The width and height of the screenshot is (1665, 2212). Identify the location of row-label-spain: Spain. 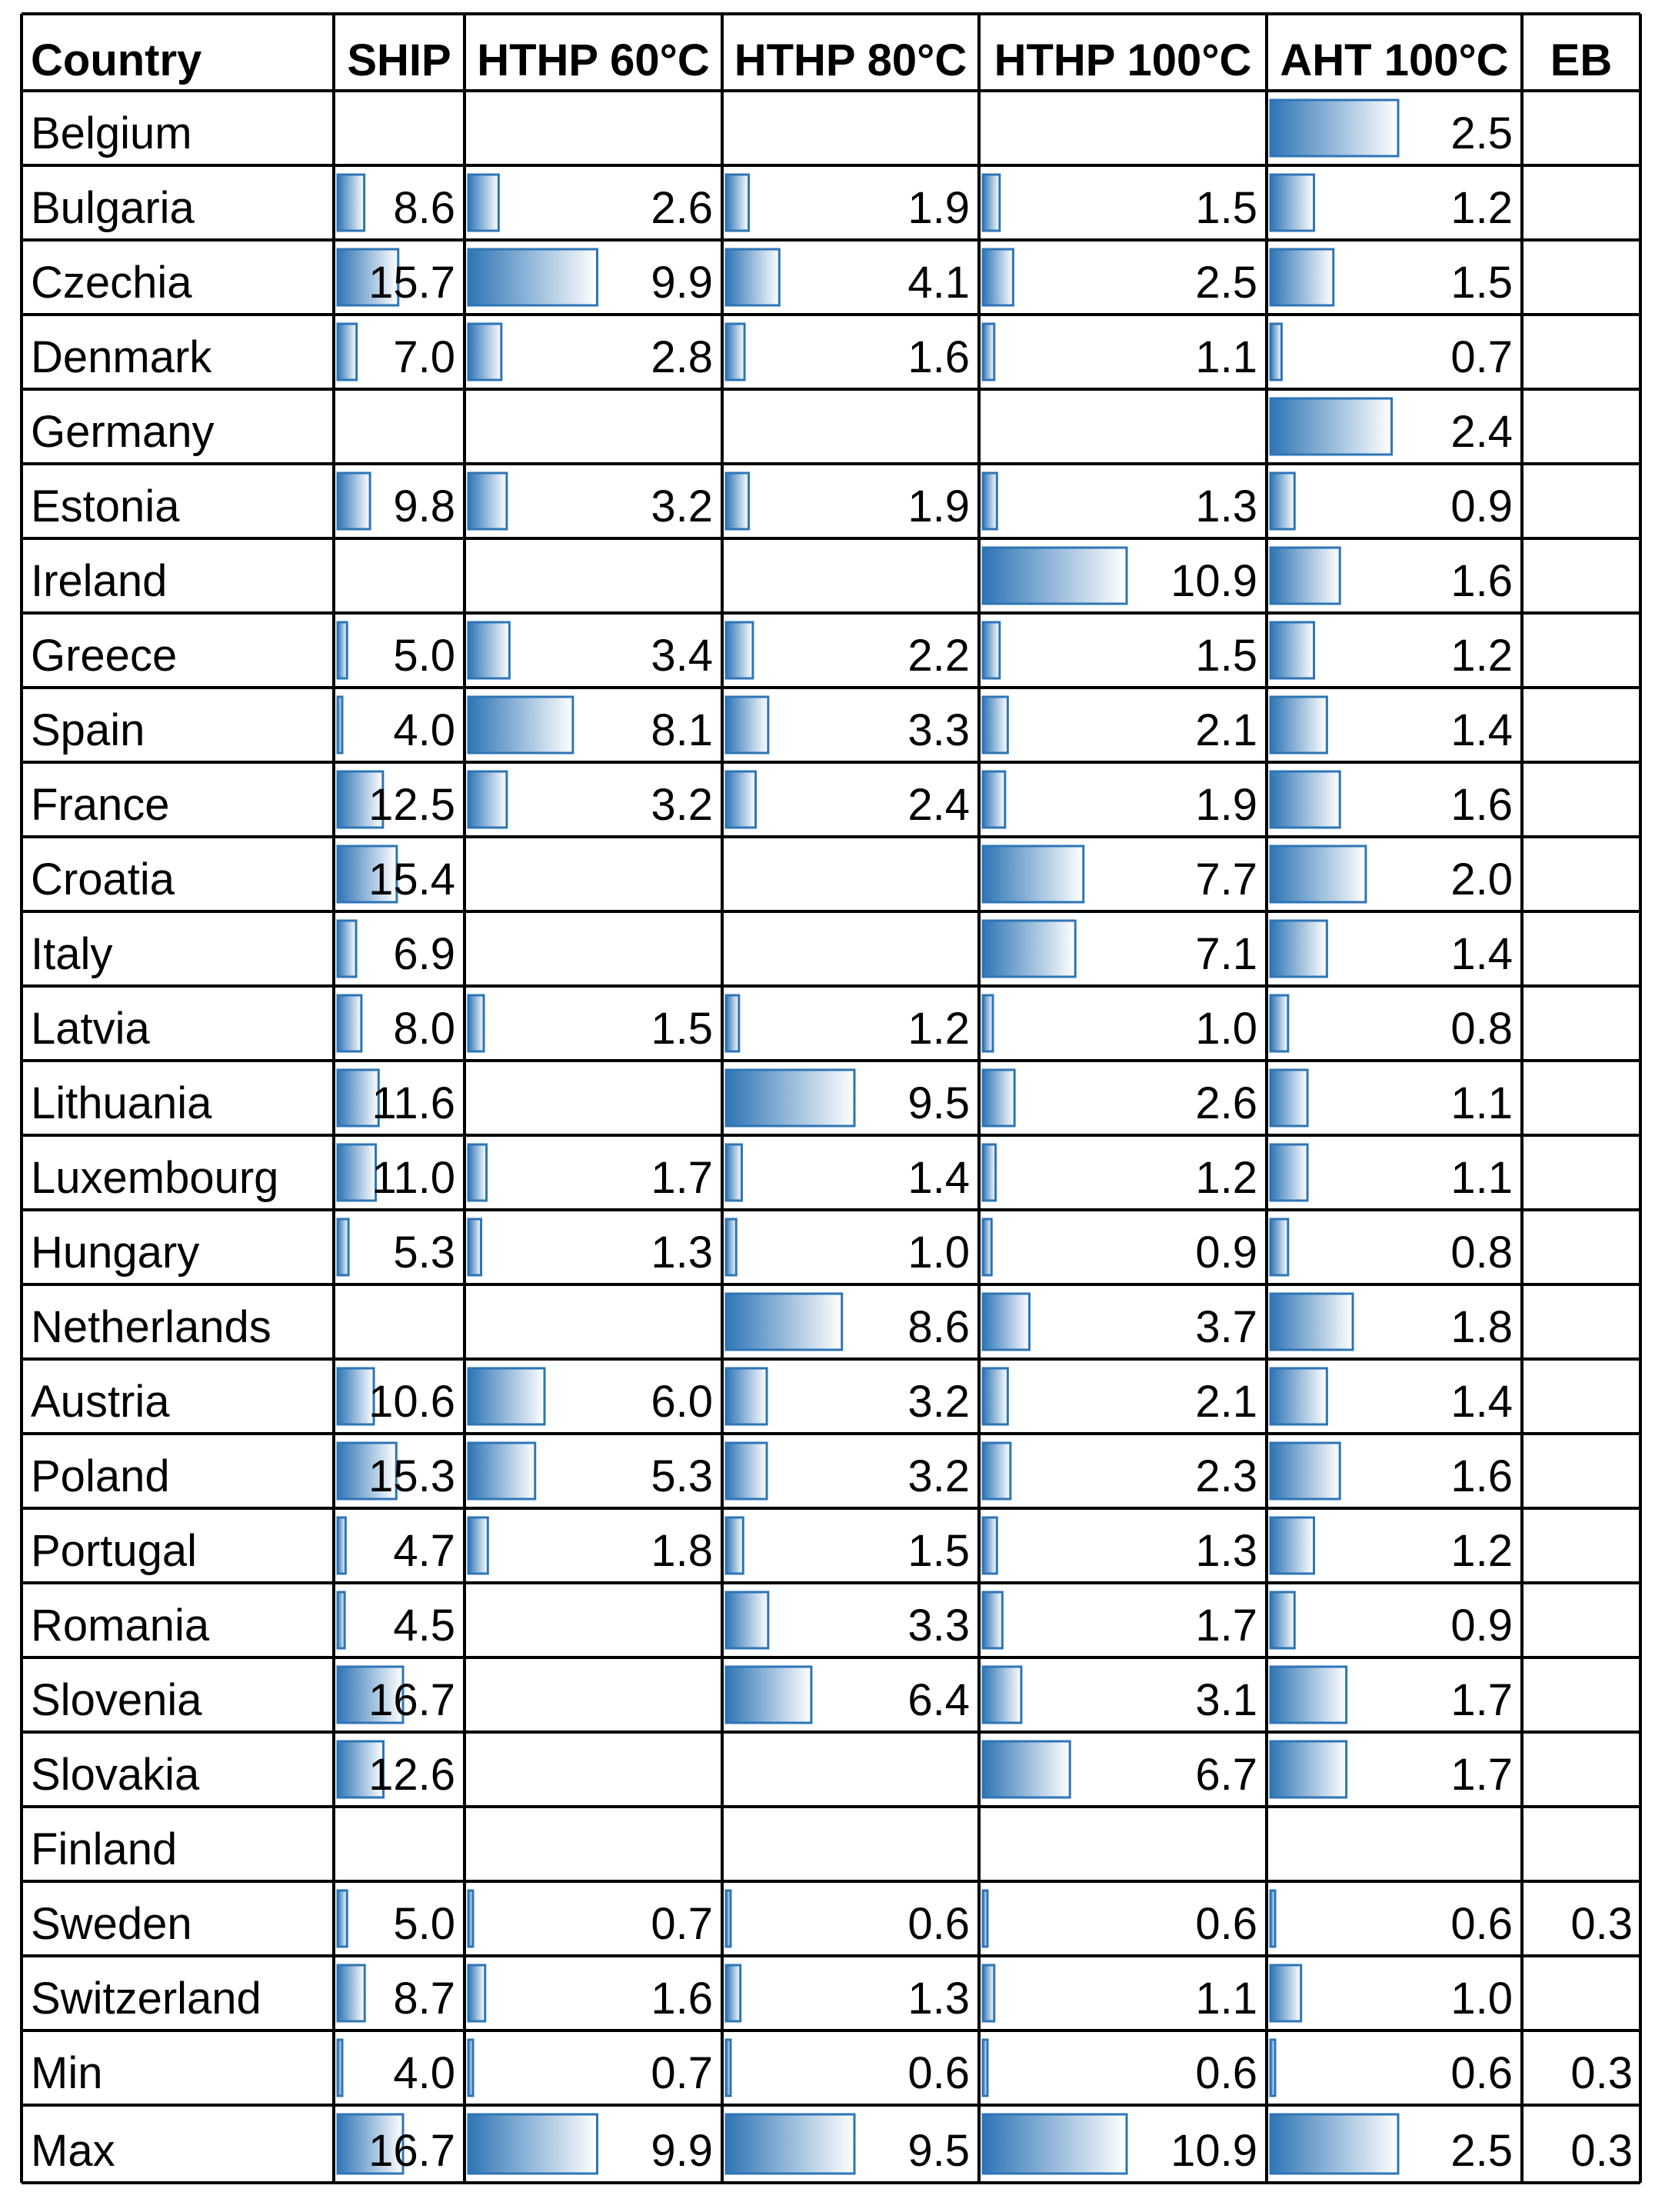
(88, 730).